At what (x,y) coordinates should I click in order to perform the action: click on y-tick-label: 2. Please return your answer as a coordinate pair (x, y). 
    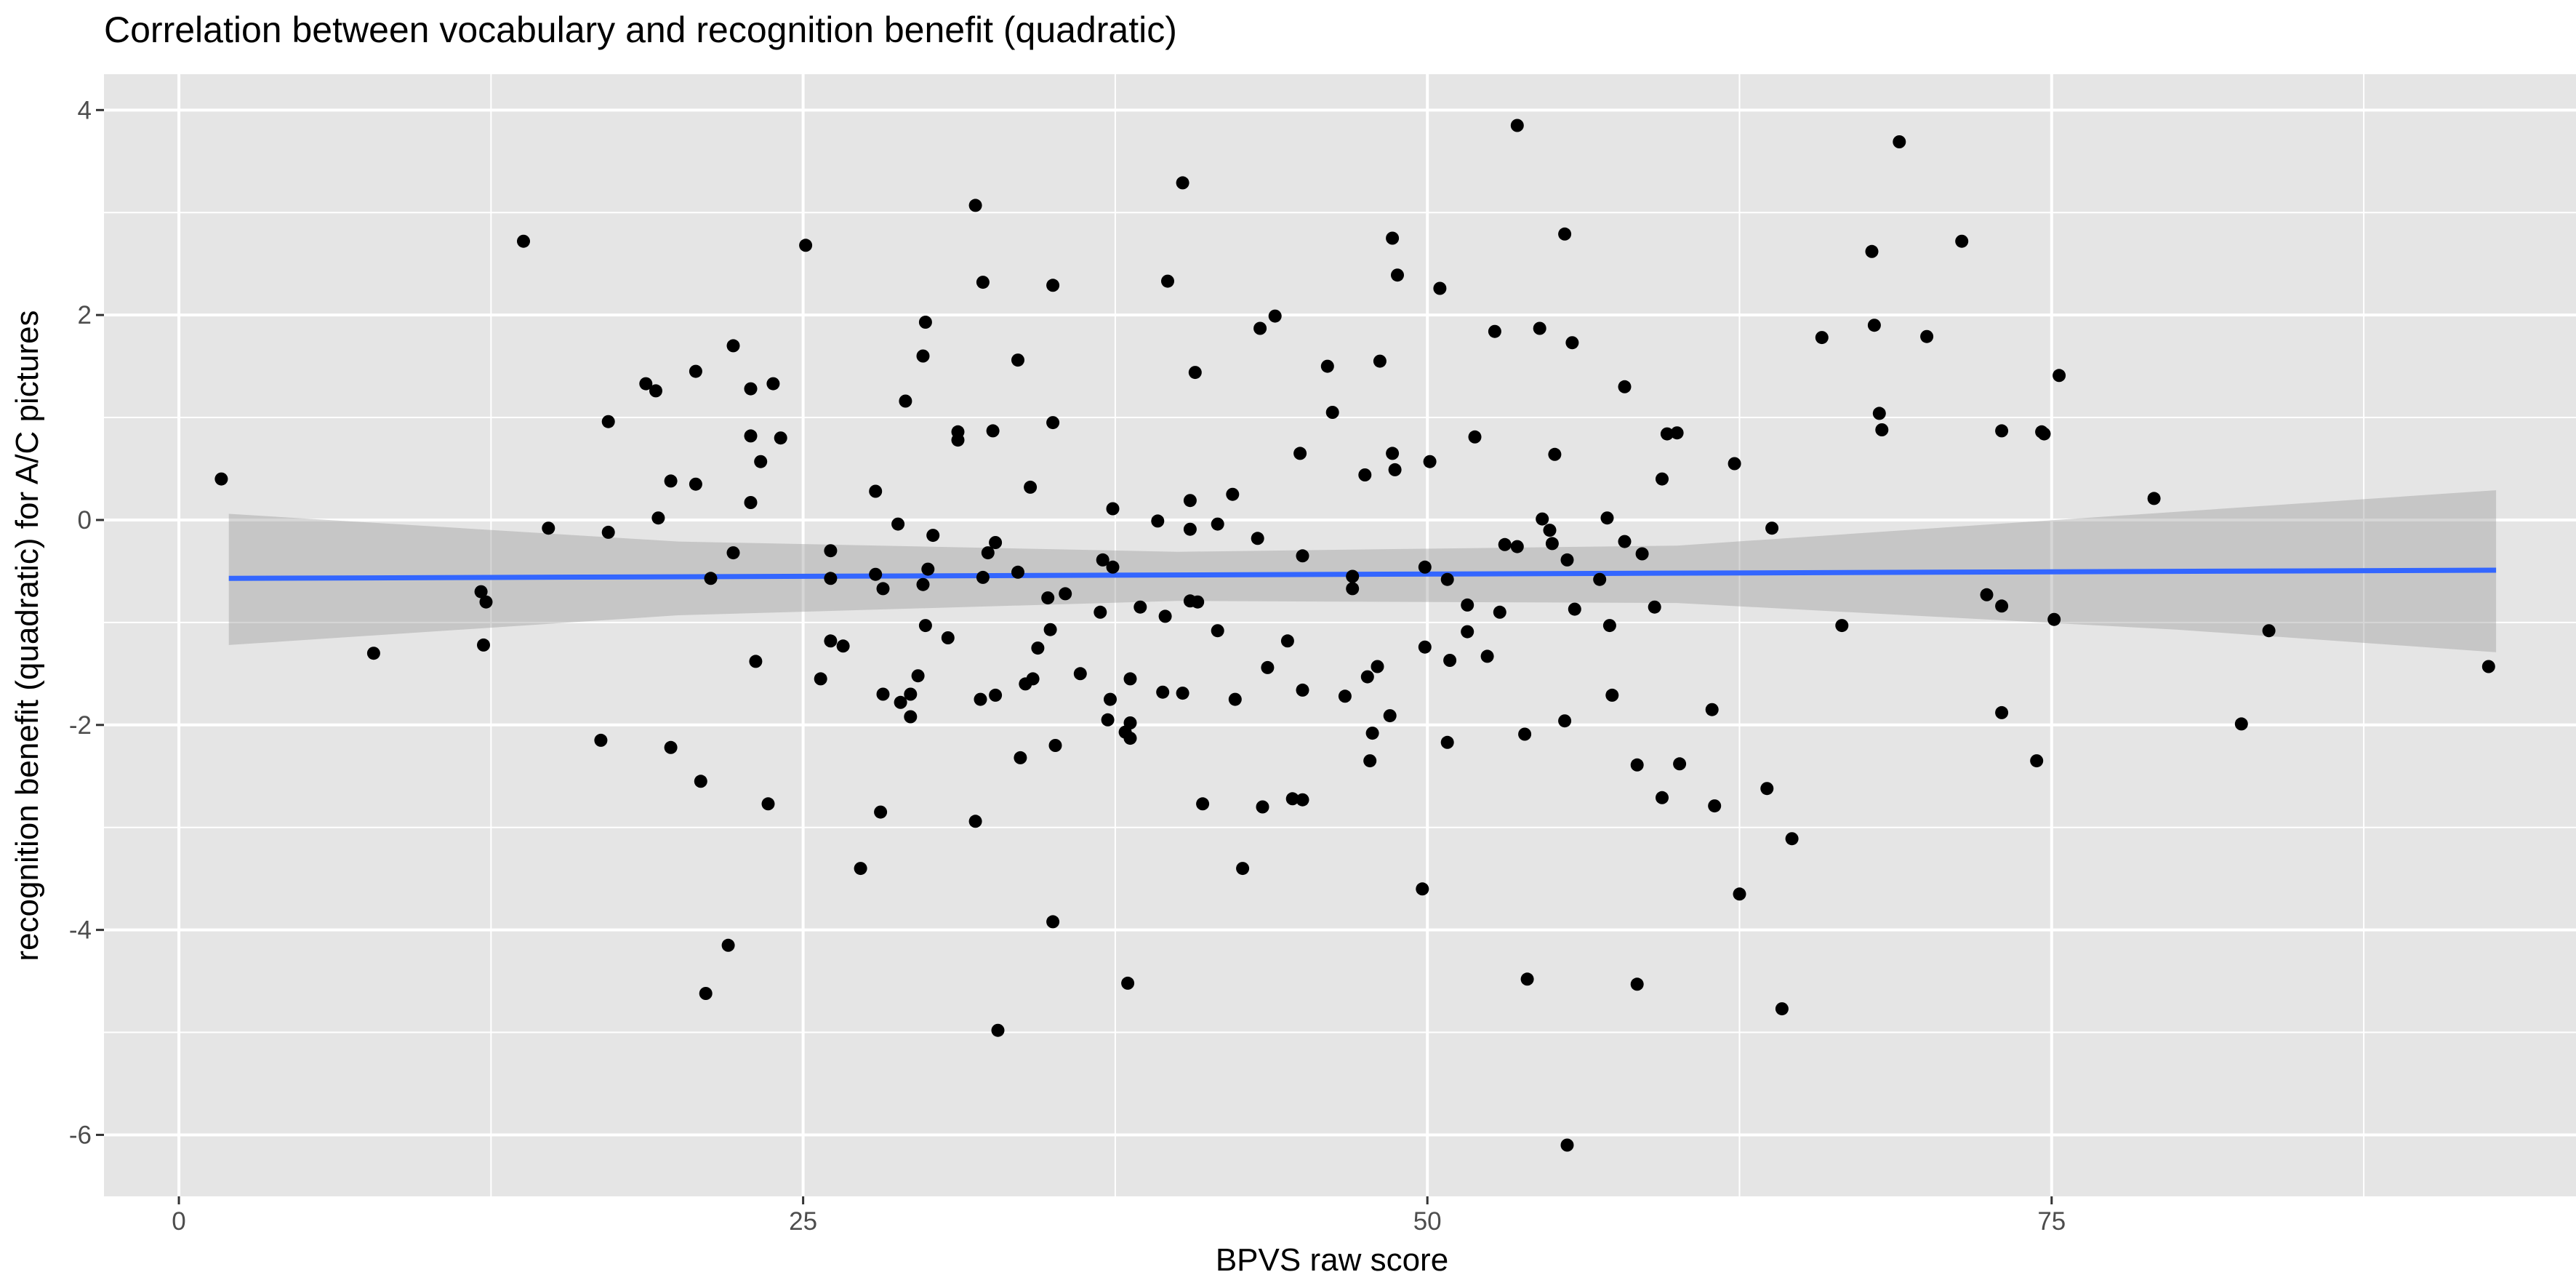
    Looking at the image, I should click on (85, 315).